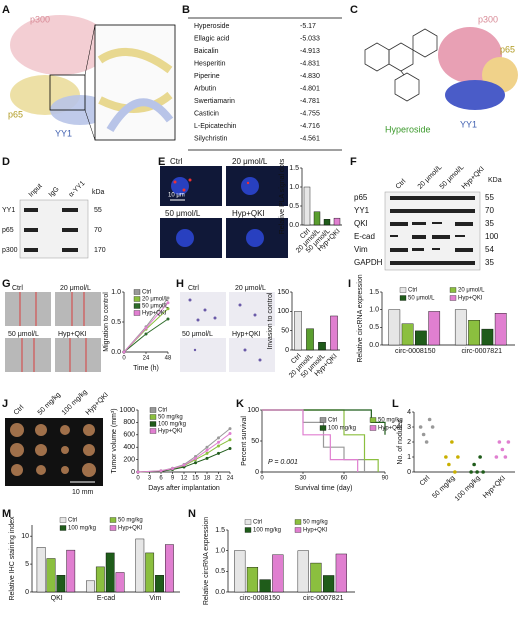 This screenshot has width=520, height=619. Describe the element at coordinates (176, 196) in the screenshot. I see `scale-bar: 10 μm` at that location.